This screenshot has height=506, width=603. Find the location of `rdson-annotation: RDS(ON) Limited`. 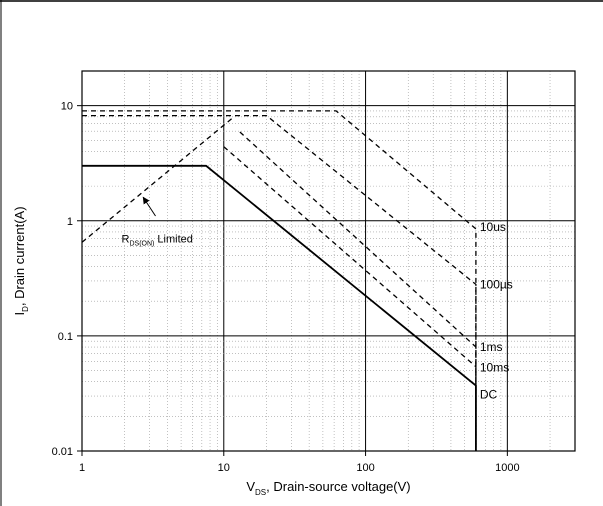

rdson-annotation: RDS(ON) Limited is located at coordinates (157, 241).